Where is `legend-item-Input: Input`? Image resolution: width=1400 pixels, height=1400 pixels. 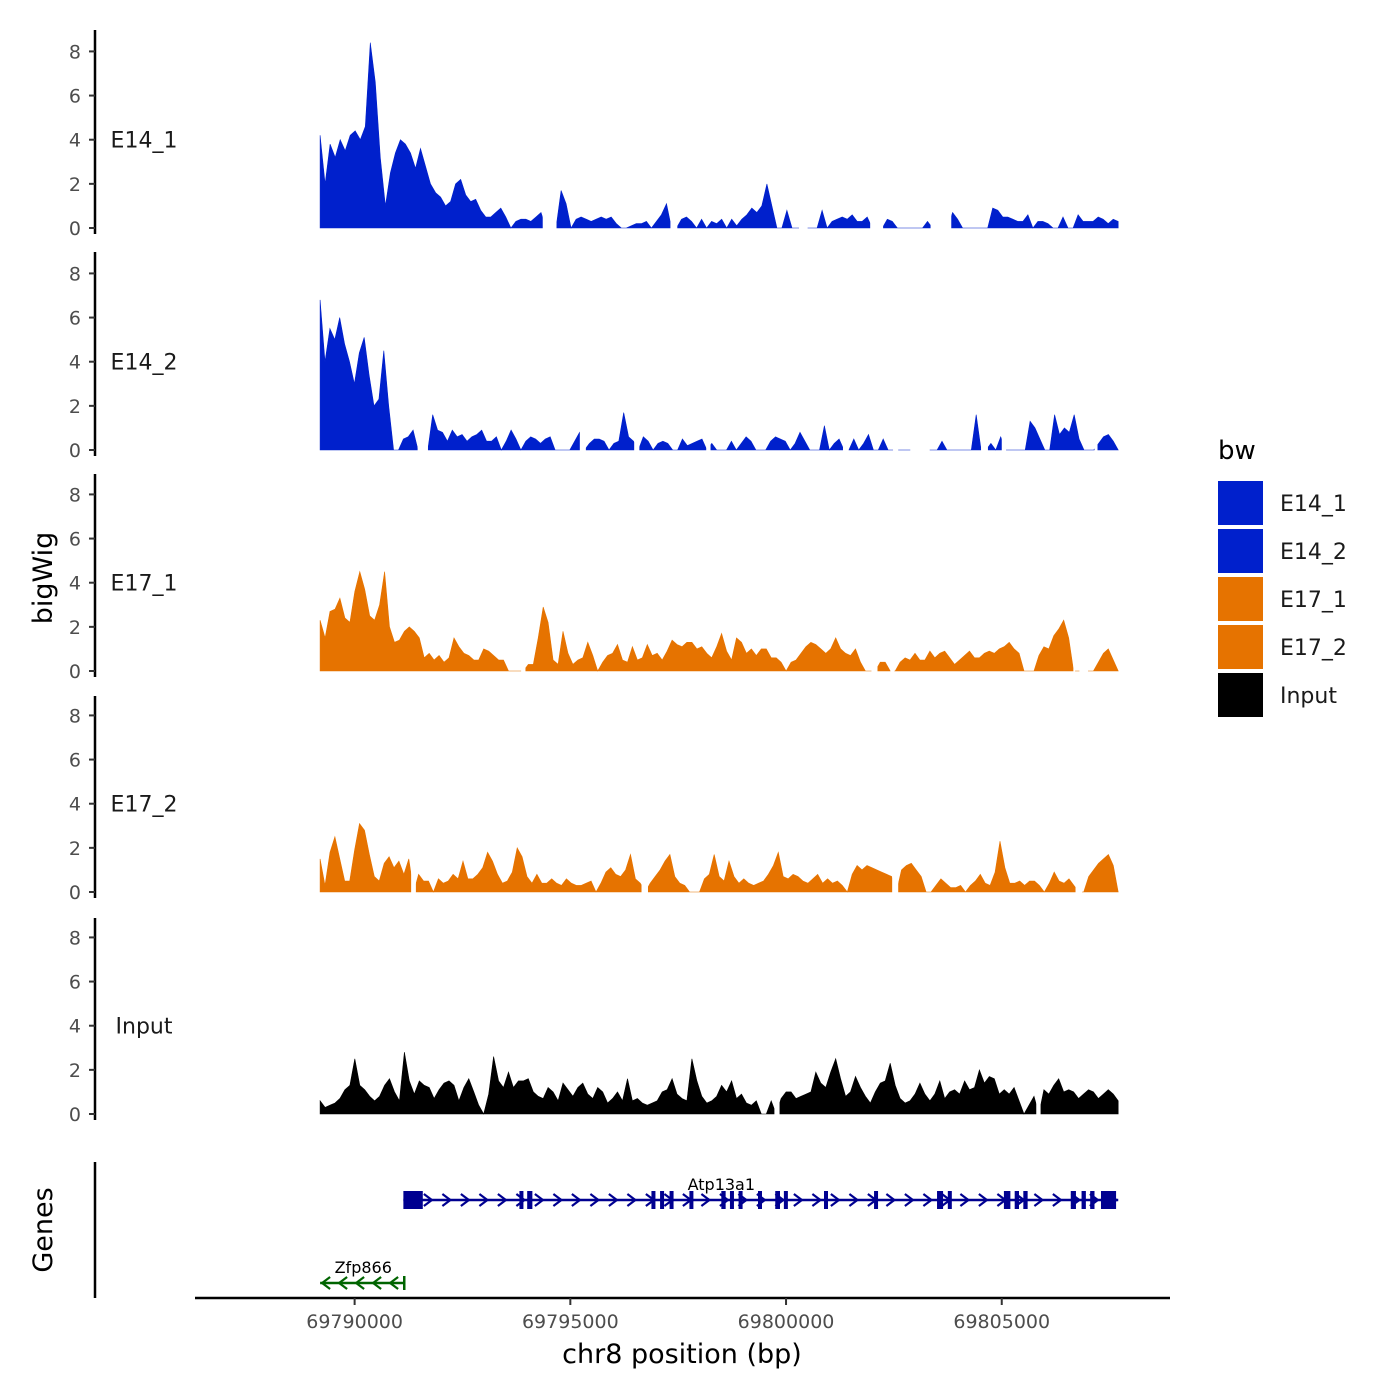
legend-item-Input: Input is located at coordinates (1277, 695).